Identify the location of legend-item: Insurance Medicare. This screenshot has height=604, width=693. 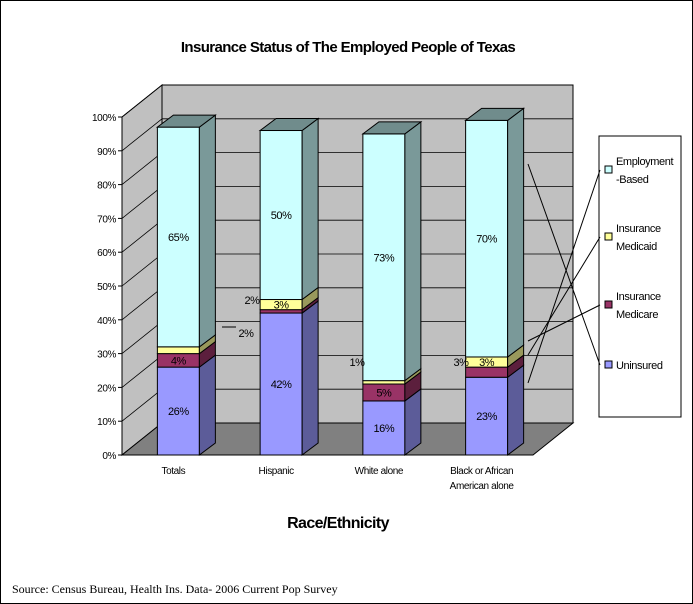
(632, 306).